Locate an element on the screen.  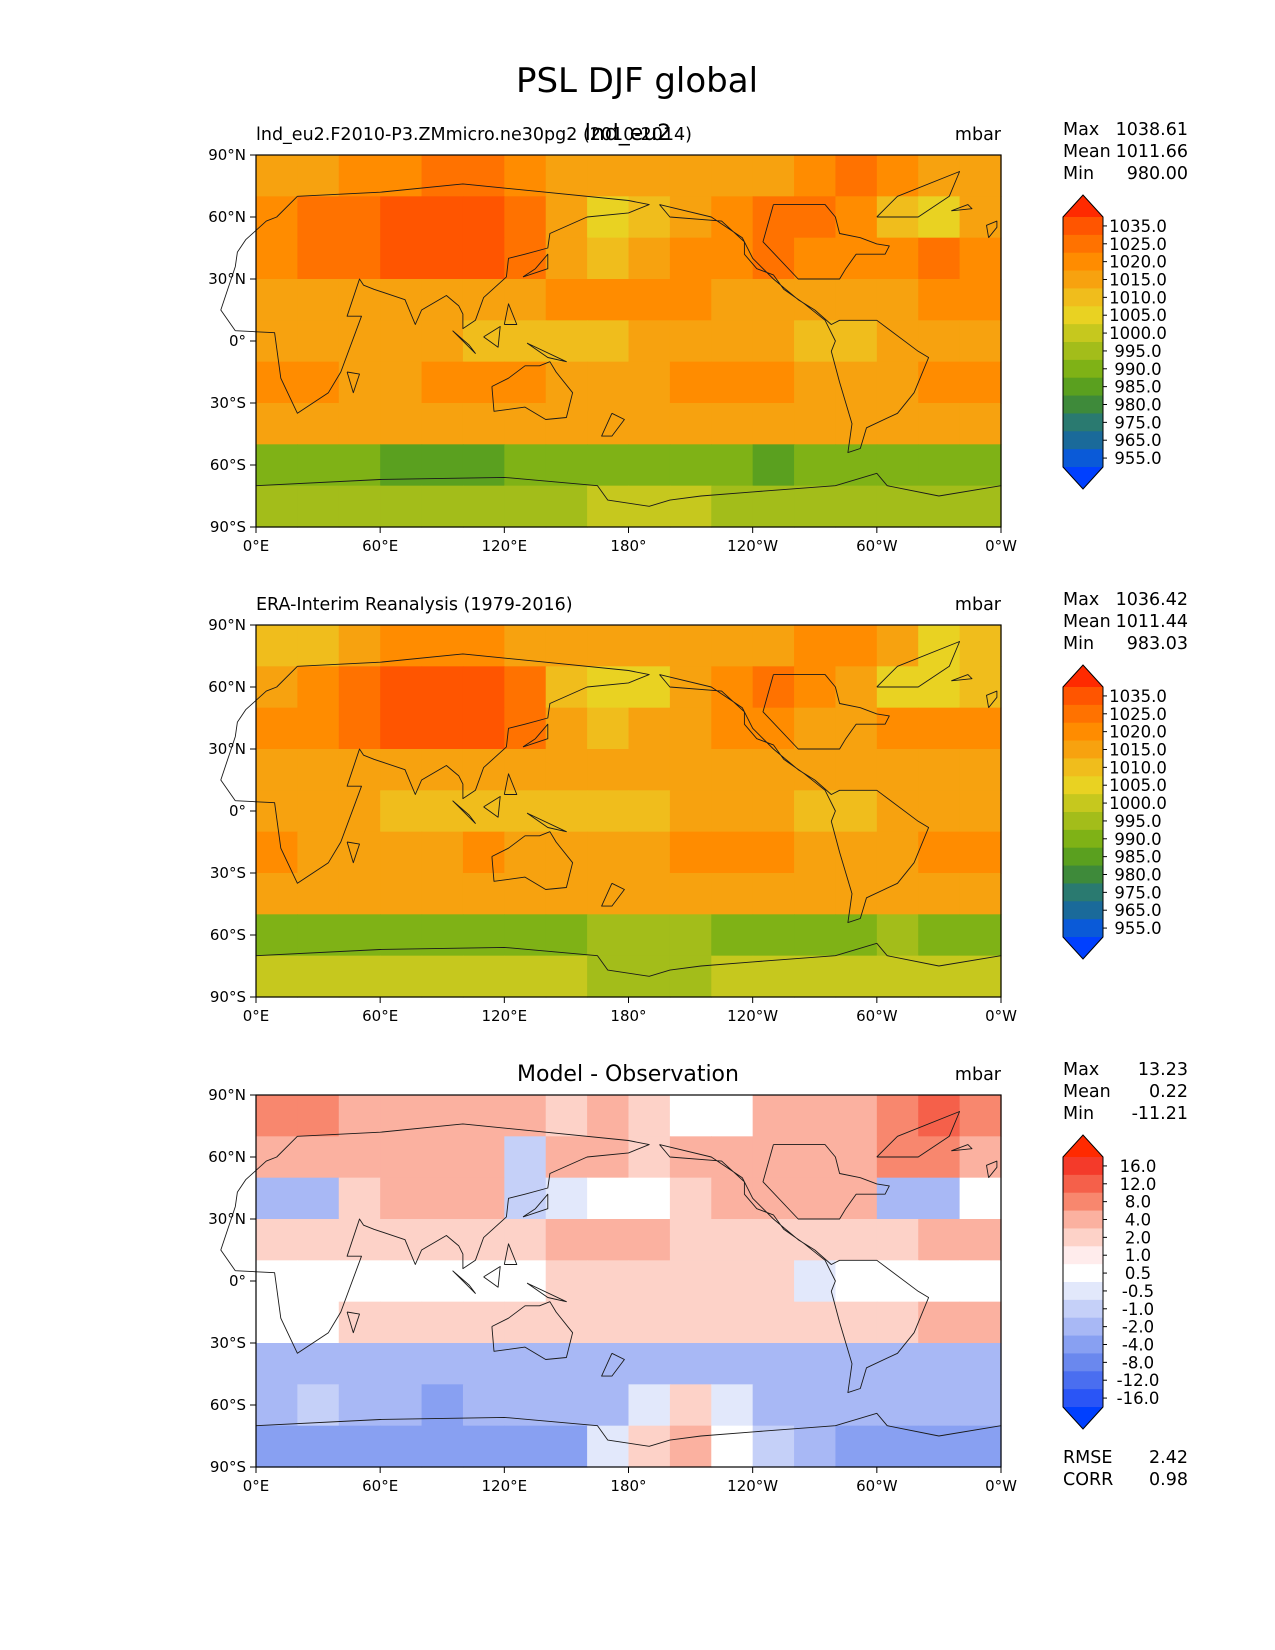
stat-label: Max is located at coordinates (1081, 600).